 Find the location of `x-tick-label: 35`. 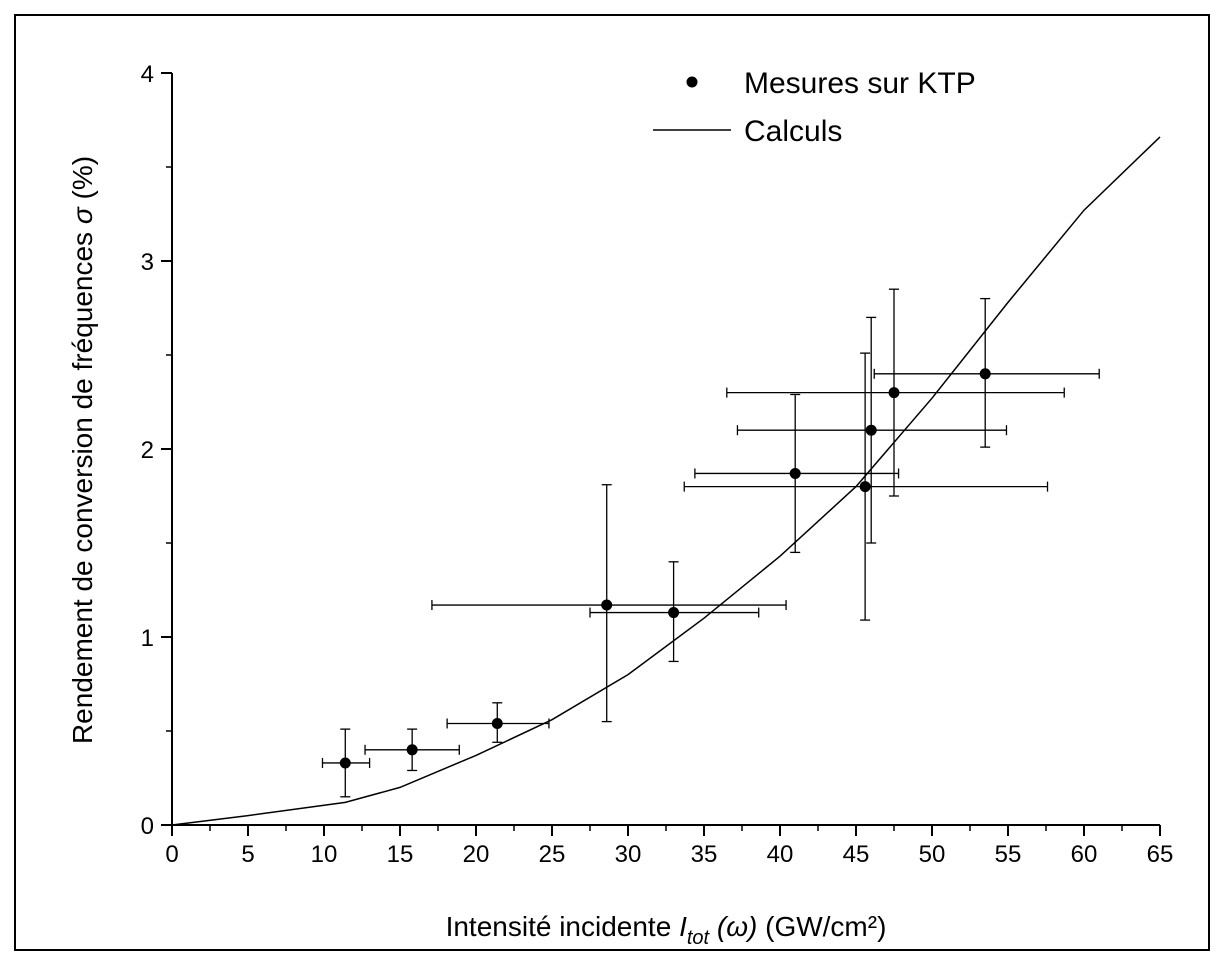

x-tick-label: 35 is located at coordinates (704, 854).